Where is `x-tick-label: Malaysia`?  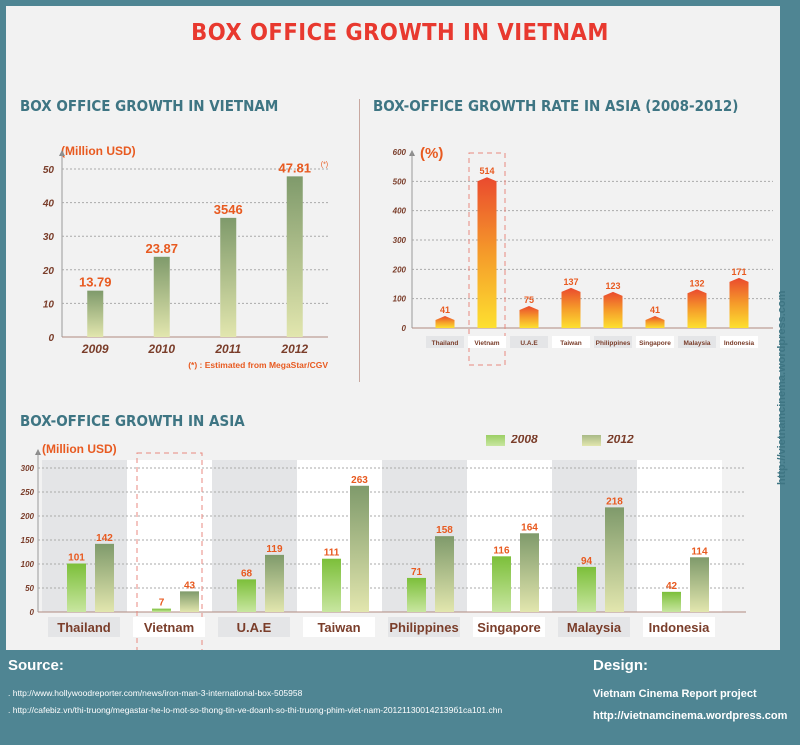
x-tick-label: Malaysia is located at coordinates (696, 343).